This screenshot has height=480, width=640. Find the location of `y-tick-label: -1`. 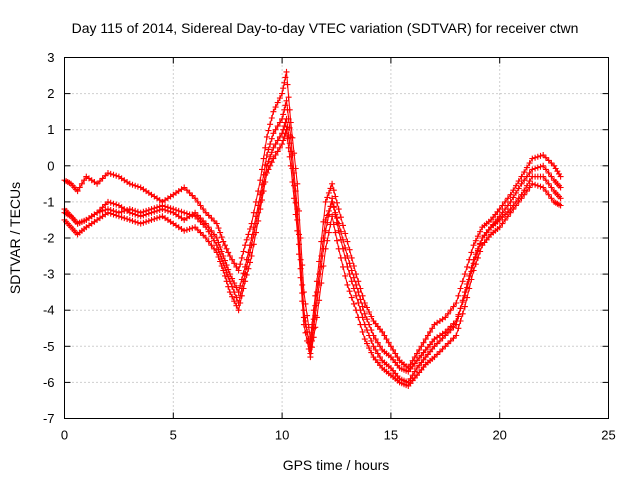

y-tick-label: -1 is located at coordinates (49, 201).